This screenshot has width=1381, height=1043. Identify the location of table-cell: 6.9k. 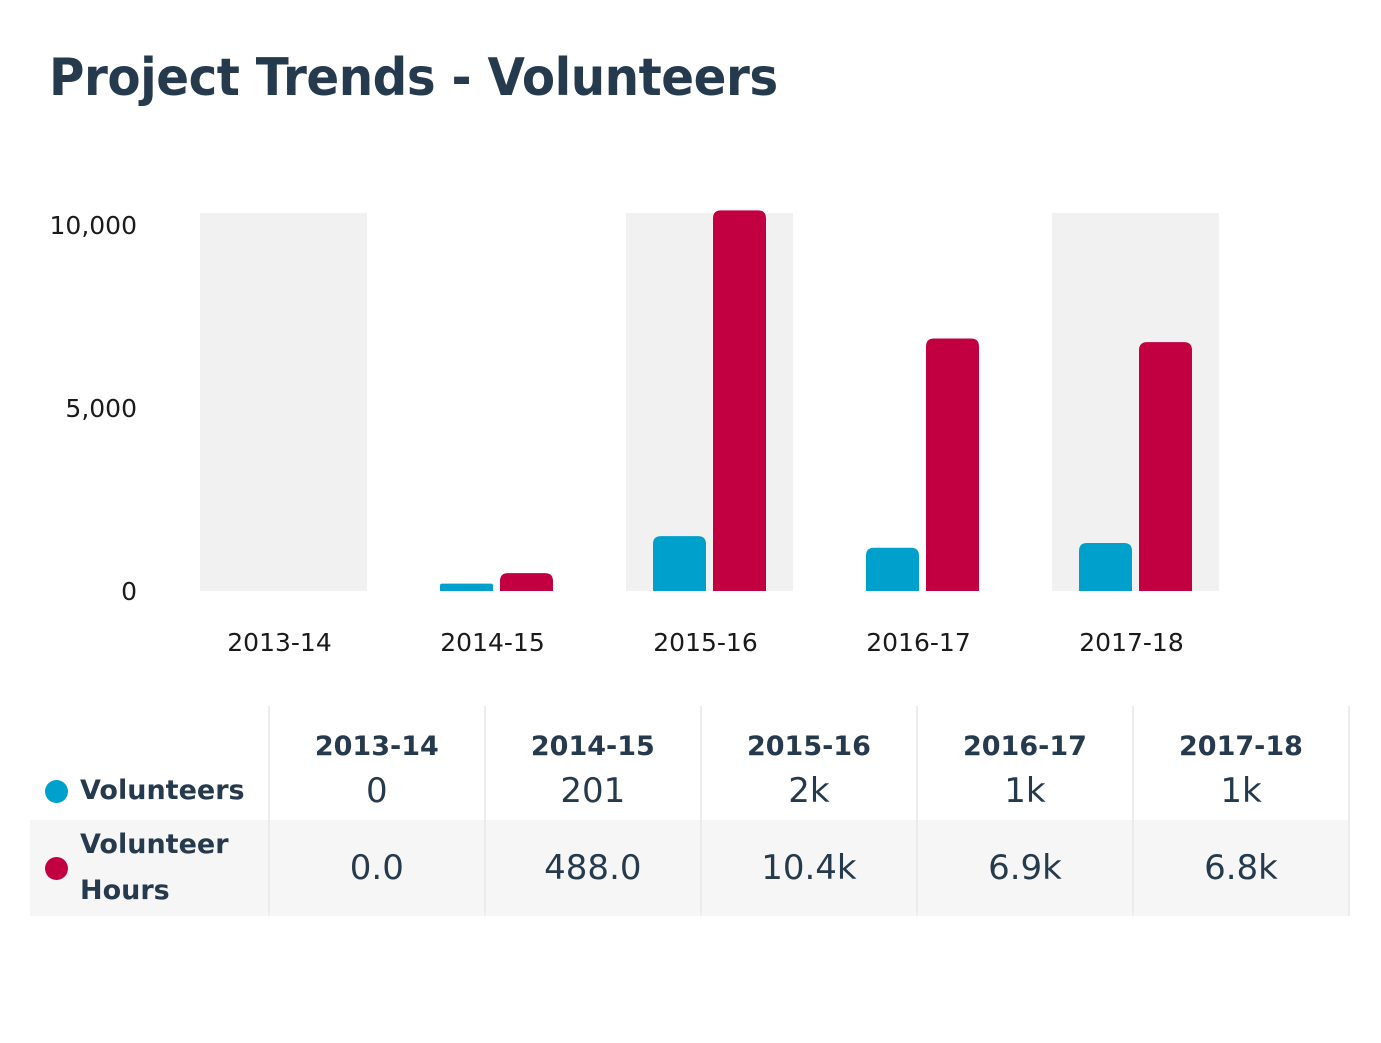
(1025, 868).